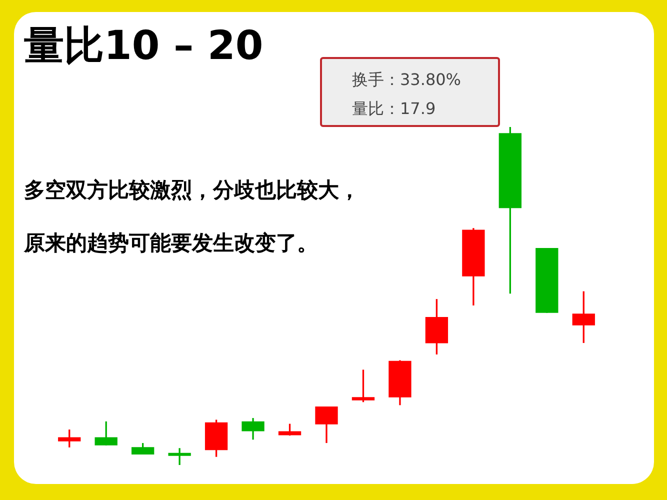 The image size is (667, 500). What do you see at coordinates (144, 46) in the screenshot?
I see `chart-title: 量比10 – 20` at bounding box center [144, 46].